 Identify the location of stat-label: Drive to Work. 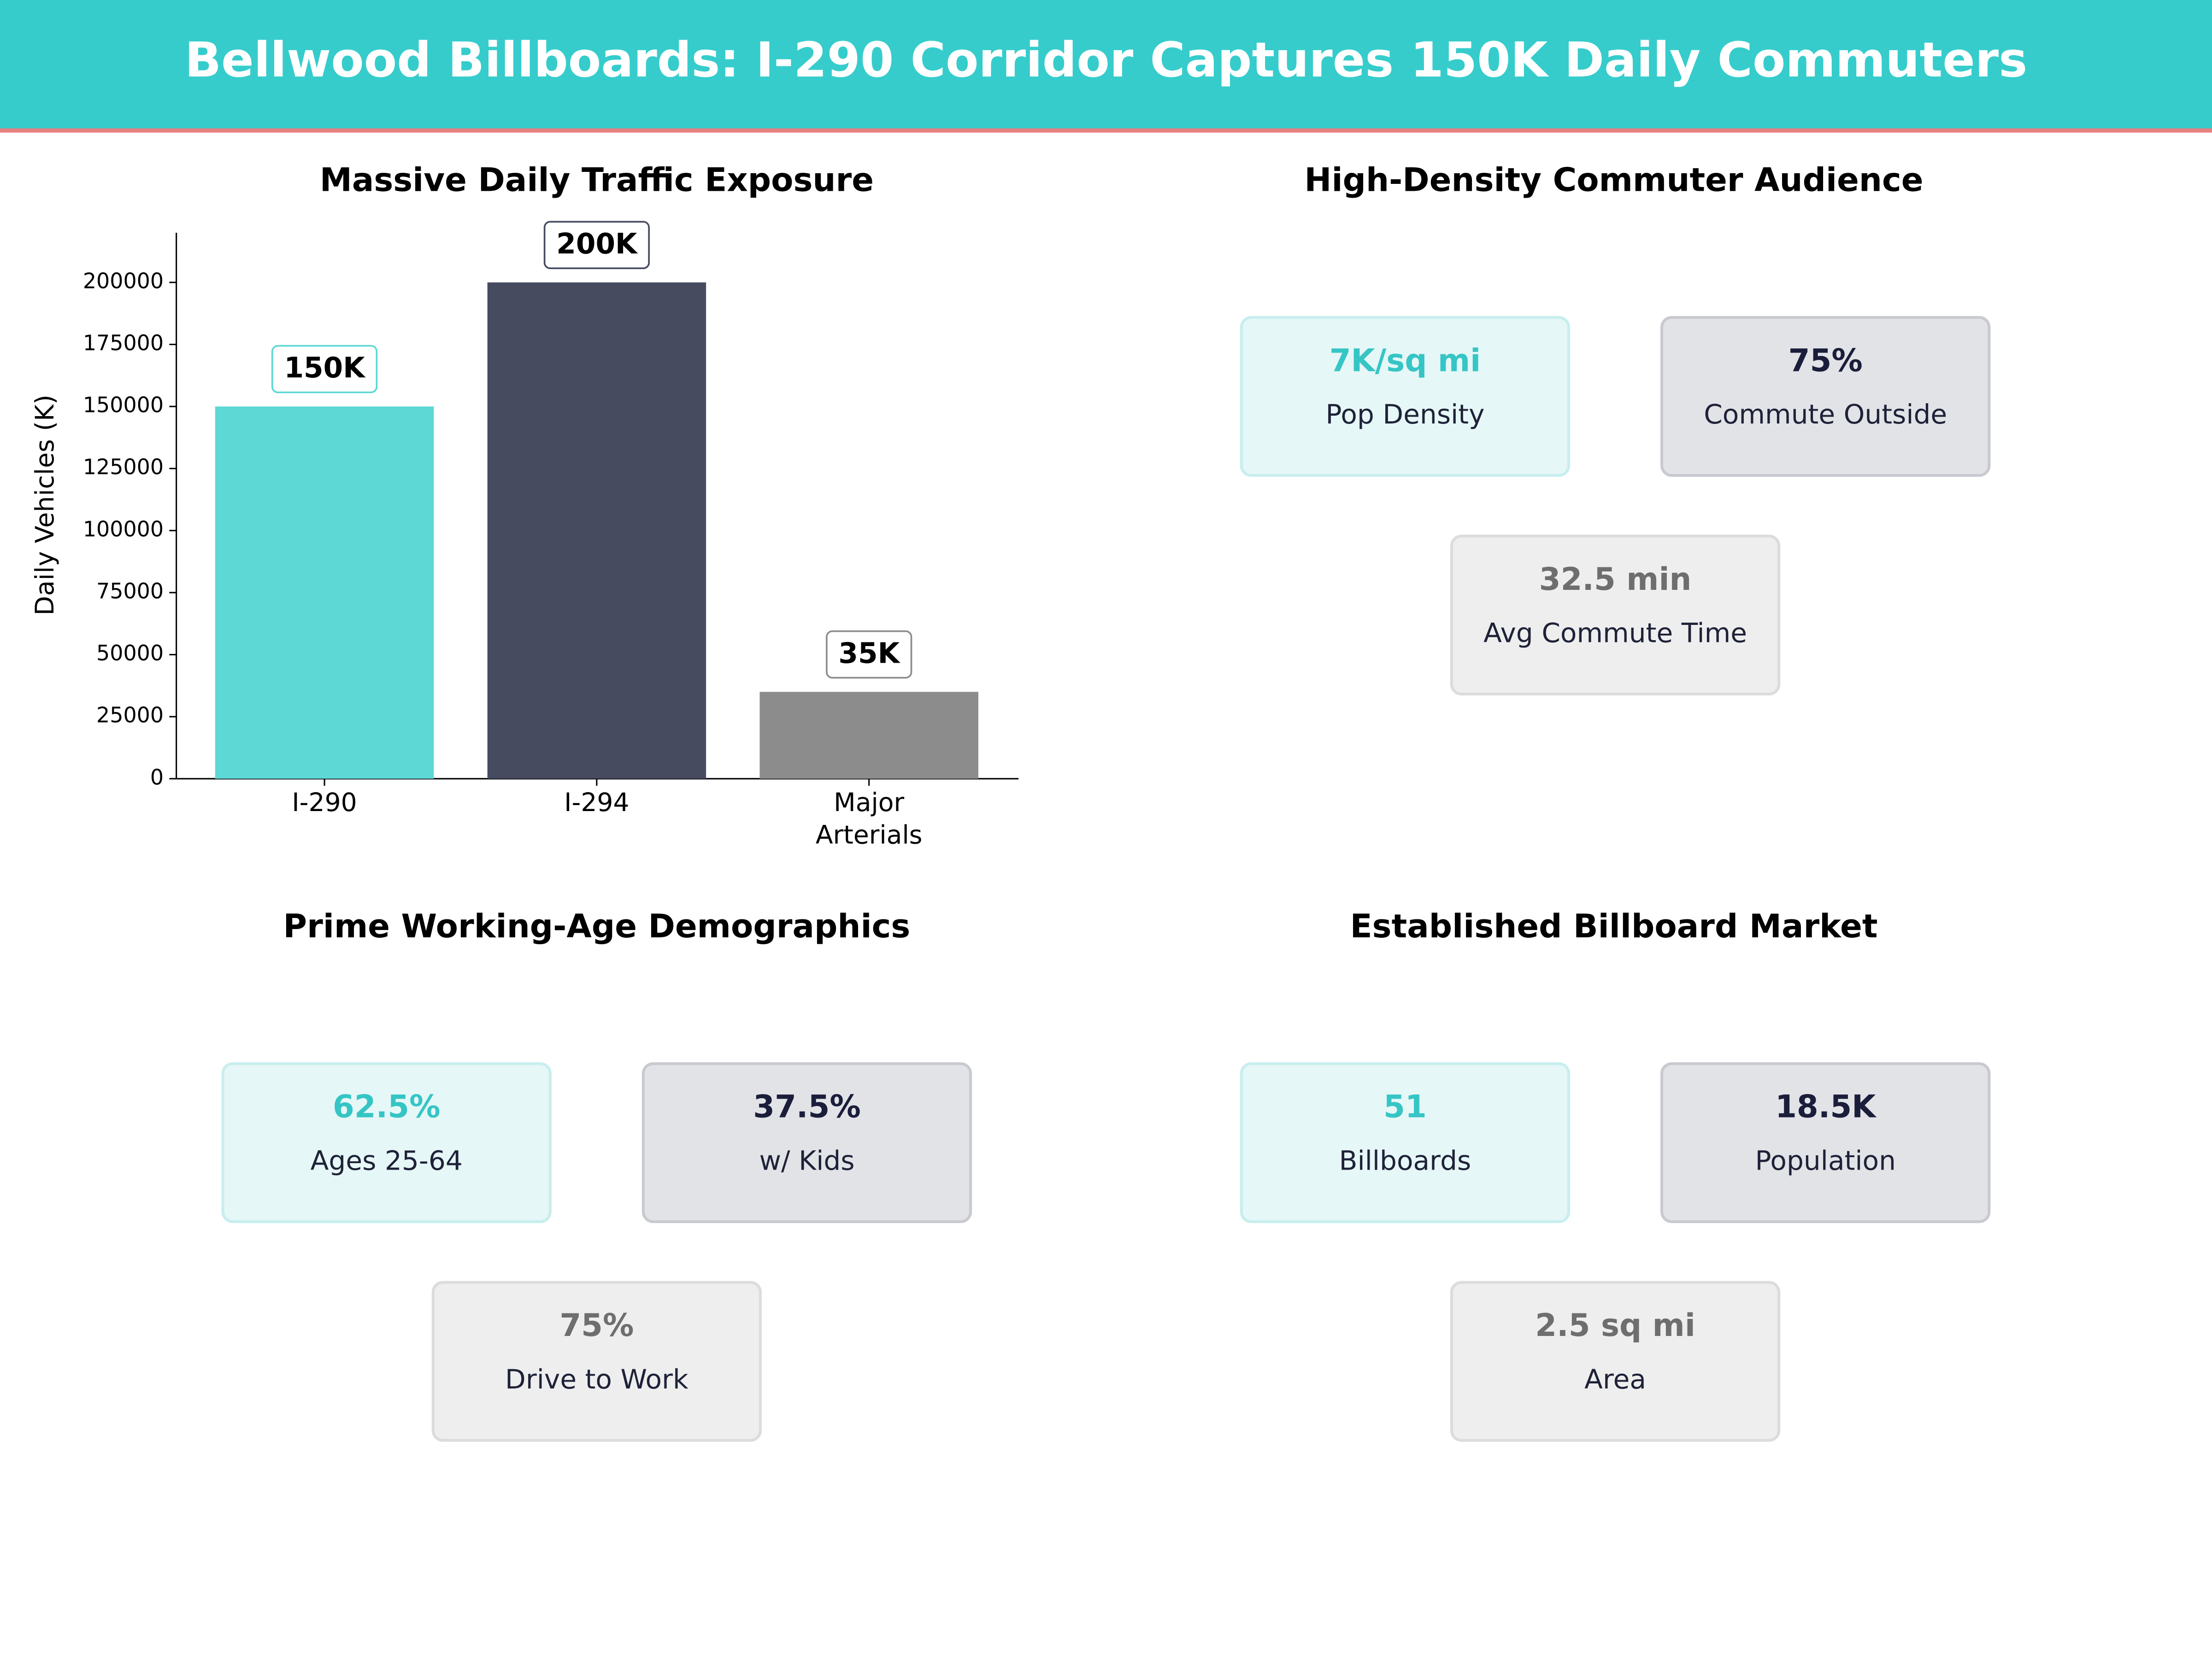
(596, 1379).